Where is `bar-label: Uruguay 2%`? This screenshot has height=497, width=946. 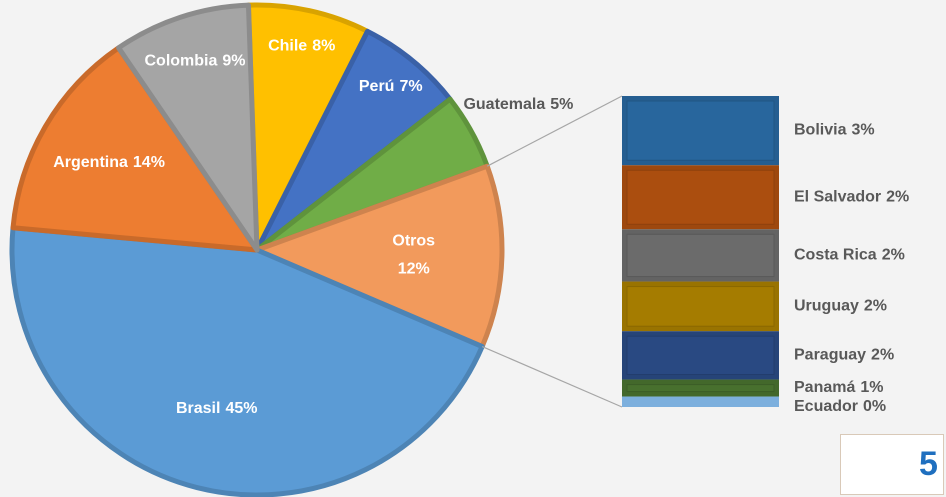
bar-label: Uruguay 2% is located at coordinates (840, 306).